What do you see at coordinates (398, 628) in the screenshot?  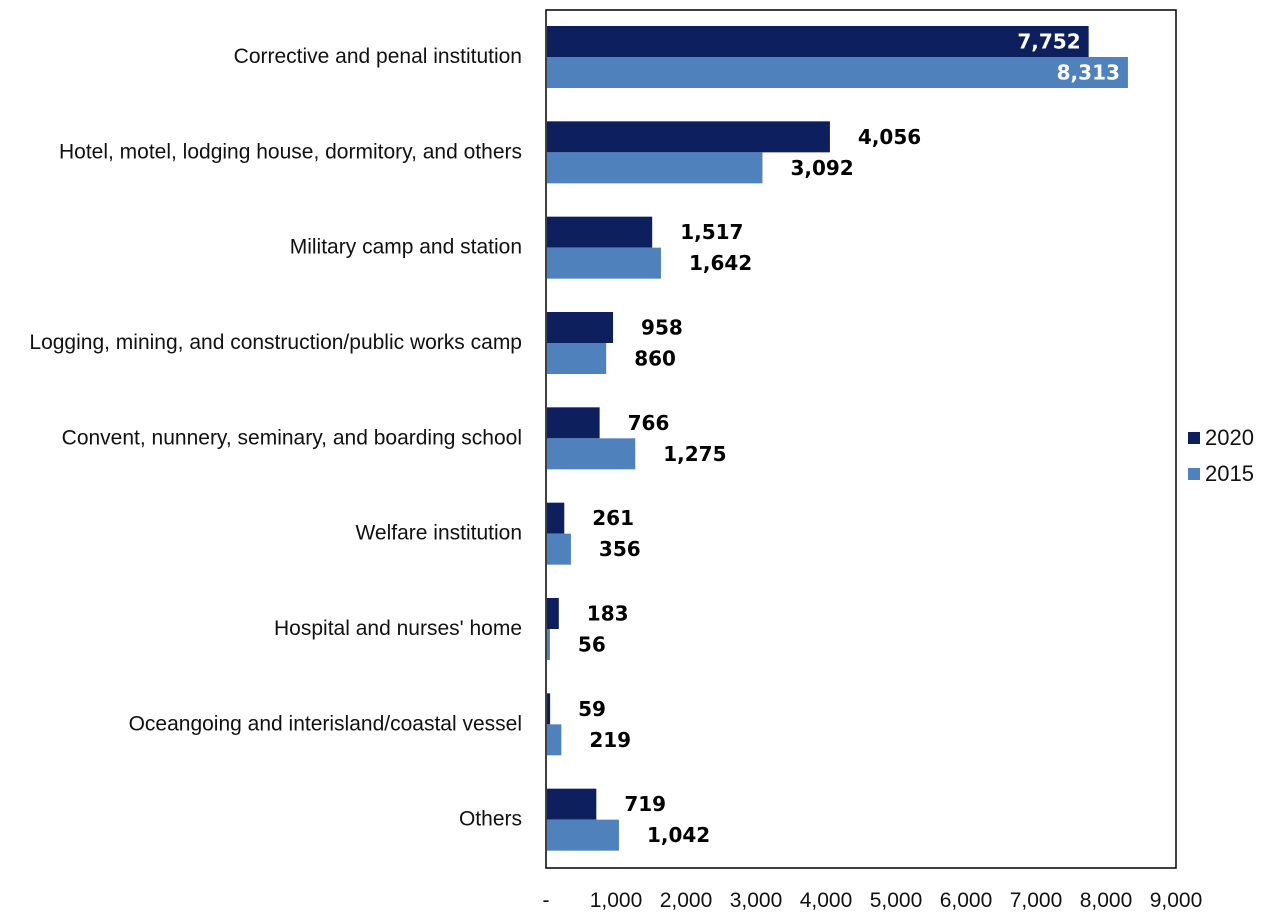 I see `category-label: Hospital and nurses' home` at bounding box center [398, 628].